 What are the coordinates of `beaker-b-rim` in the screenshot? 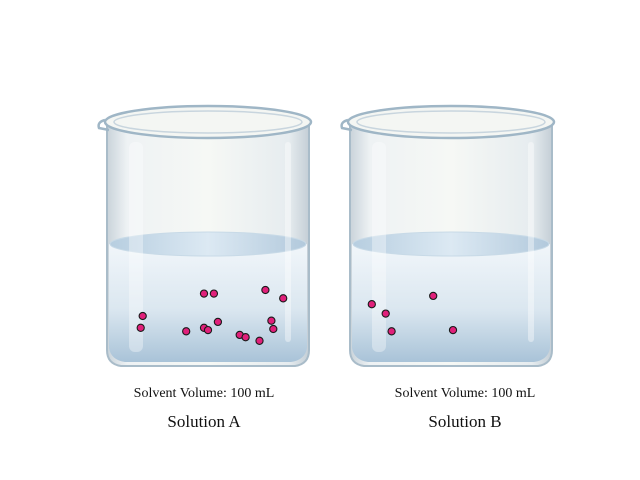 It's located at (451, 122).